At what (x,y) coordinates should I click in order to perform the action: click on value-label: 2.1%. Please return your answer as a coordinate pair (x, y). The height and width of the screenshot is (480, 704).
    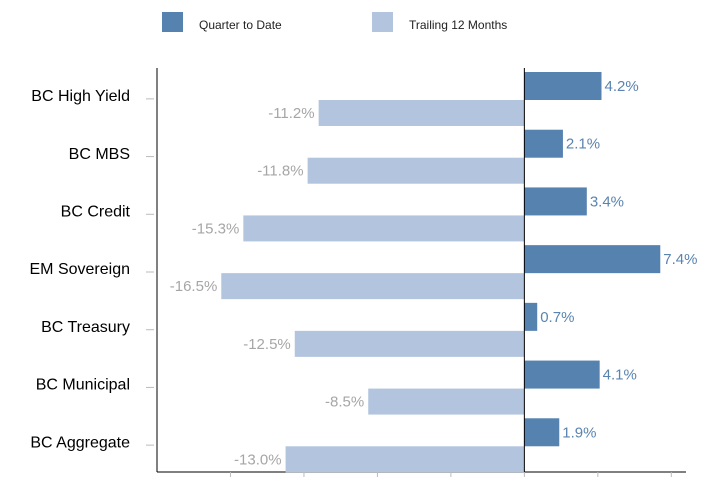
    Looking at the image, I should click on (583, 144).